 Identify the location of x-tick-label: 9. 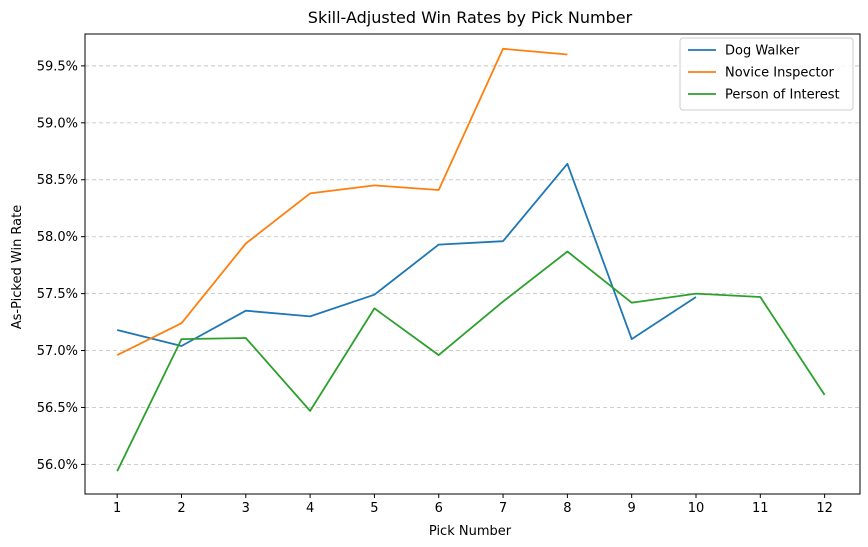
(632, 508).